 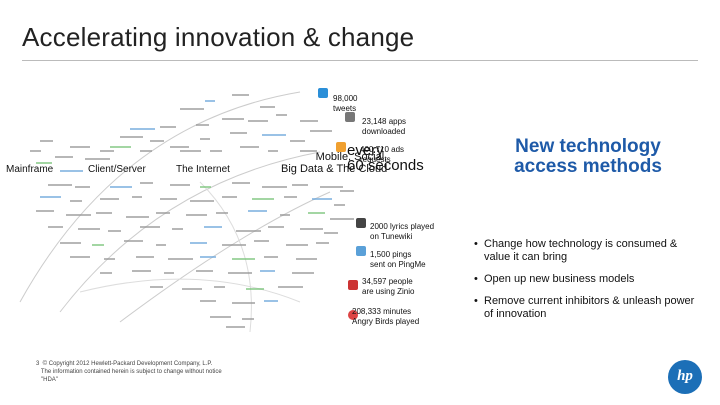 I want to click on section-heading: New technology access methods, so click(x=588, y=156).